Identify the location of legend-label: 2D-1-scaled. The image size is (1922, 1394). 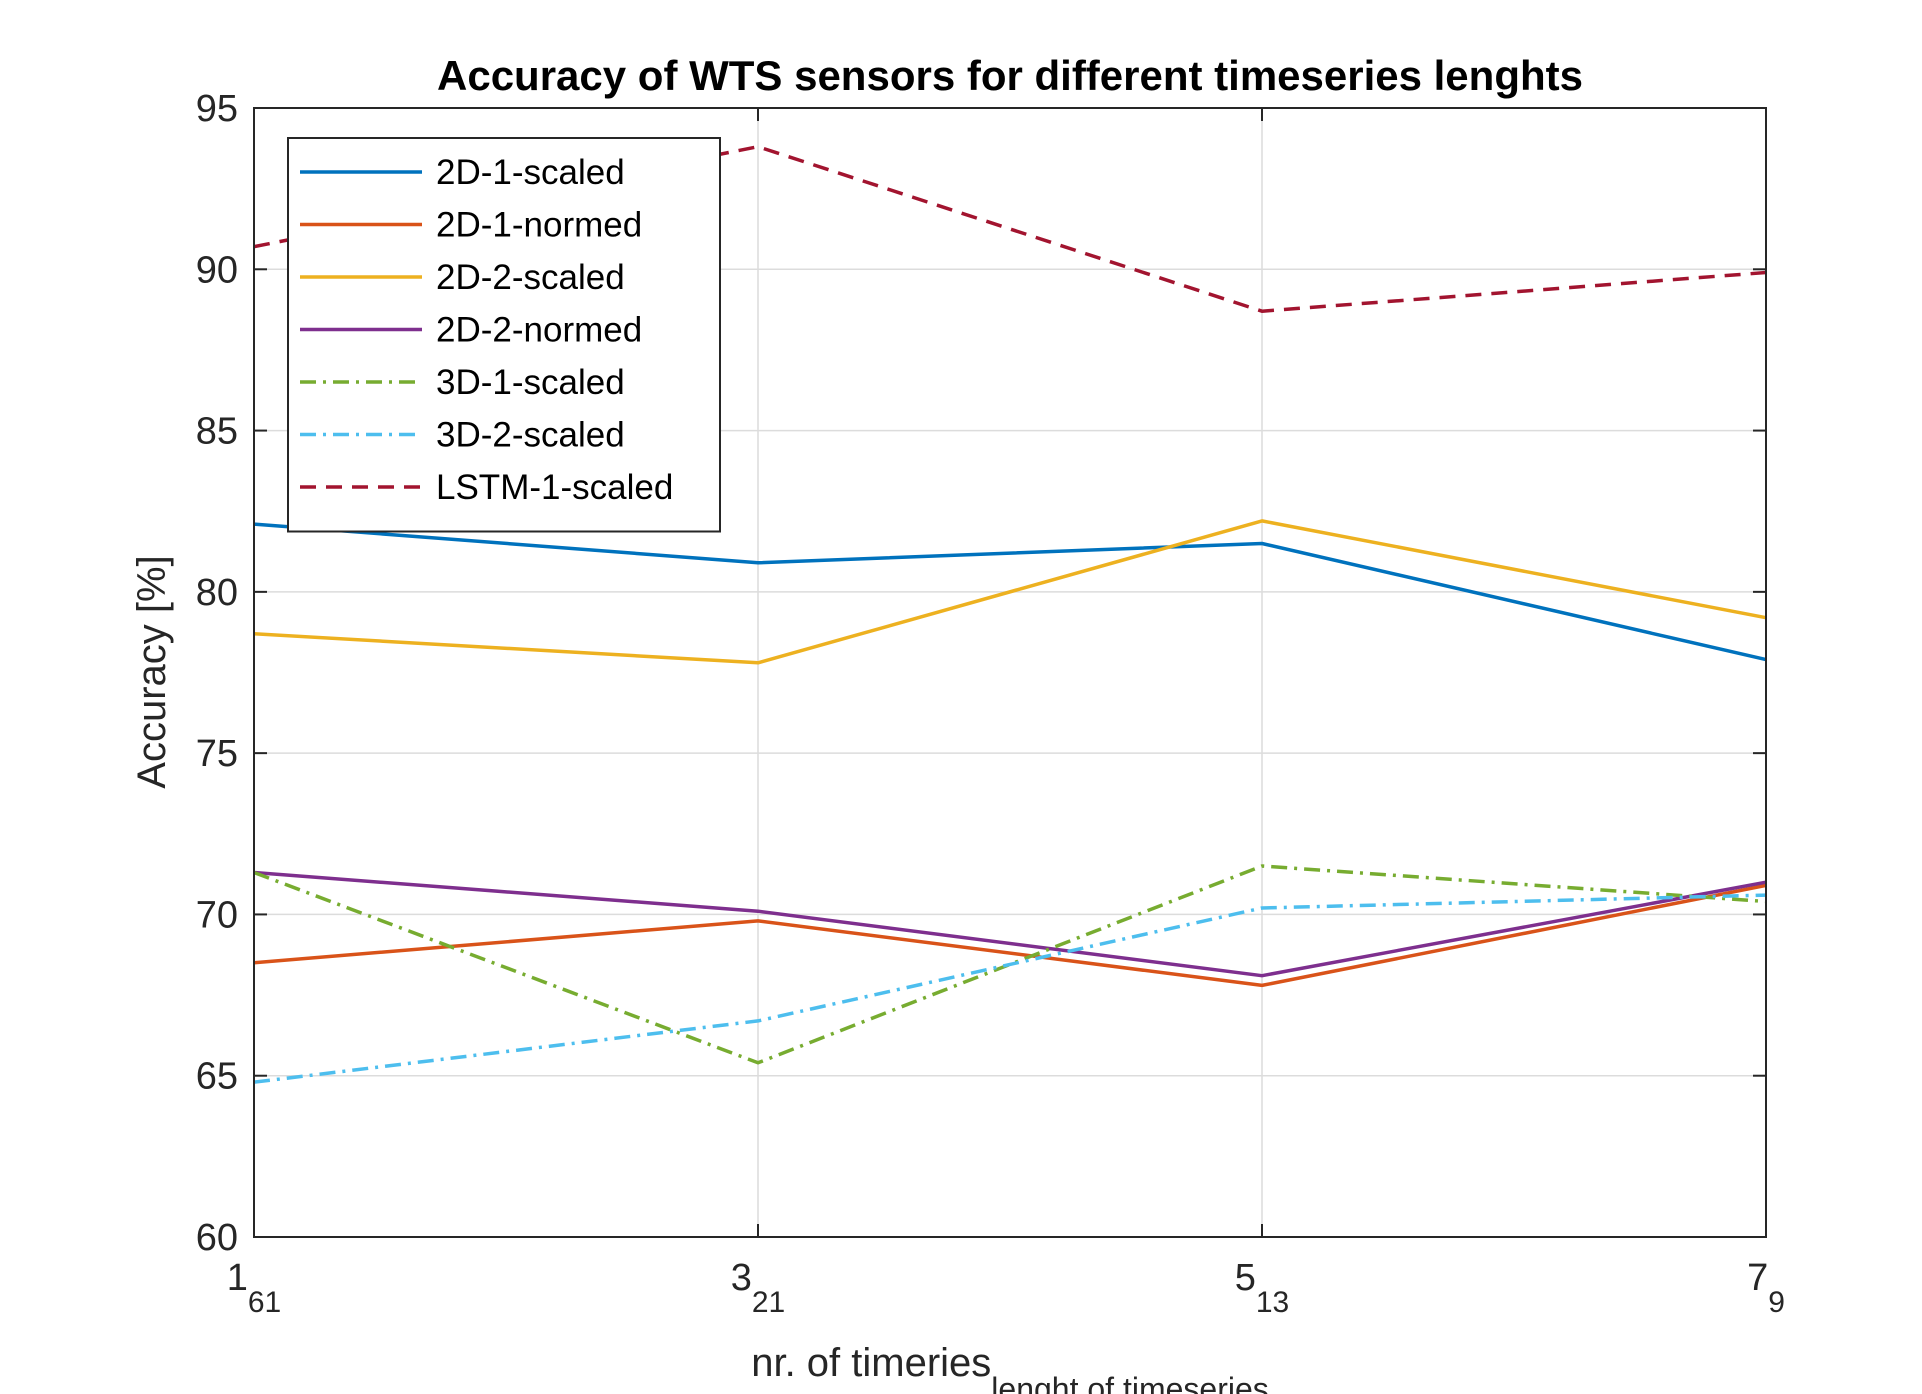
(530, 172).